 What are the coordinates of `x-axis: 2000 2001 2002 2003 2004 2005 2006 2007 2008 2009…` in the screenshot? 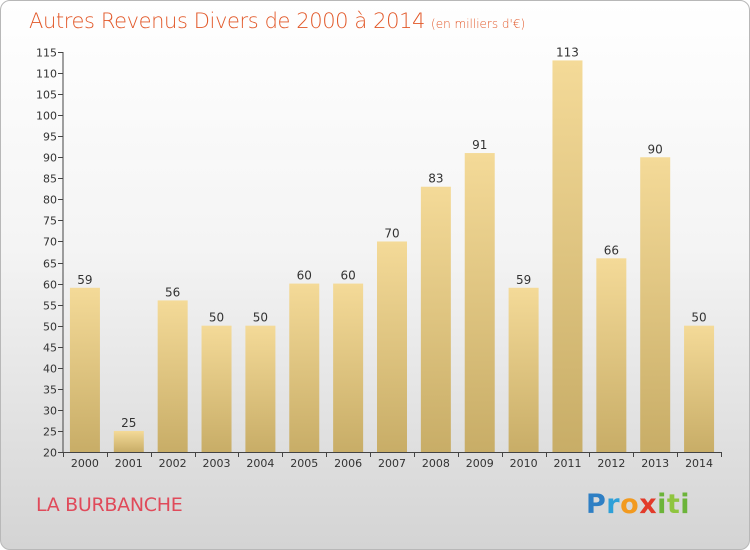 It's located at (392, 461).